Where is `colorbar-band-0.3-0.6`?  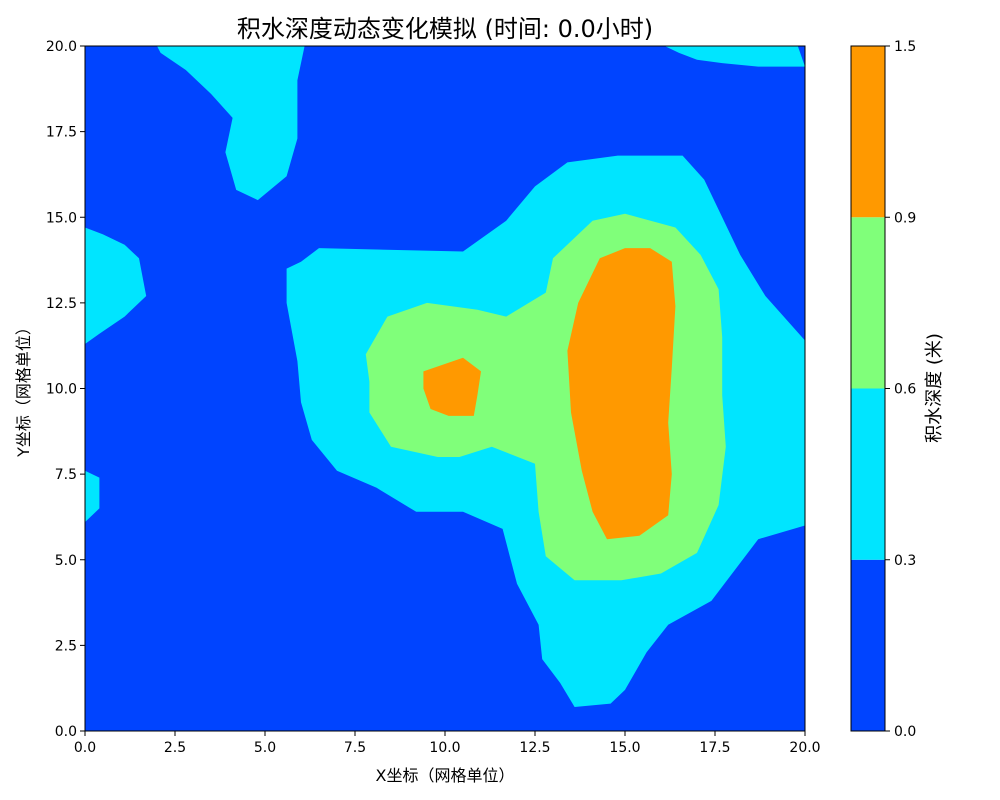
colorbar-band-0.3-0.6 is located at coordinates (868, 474).